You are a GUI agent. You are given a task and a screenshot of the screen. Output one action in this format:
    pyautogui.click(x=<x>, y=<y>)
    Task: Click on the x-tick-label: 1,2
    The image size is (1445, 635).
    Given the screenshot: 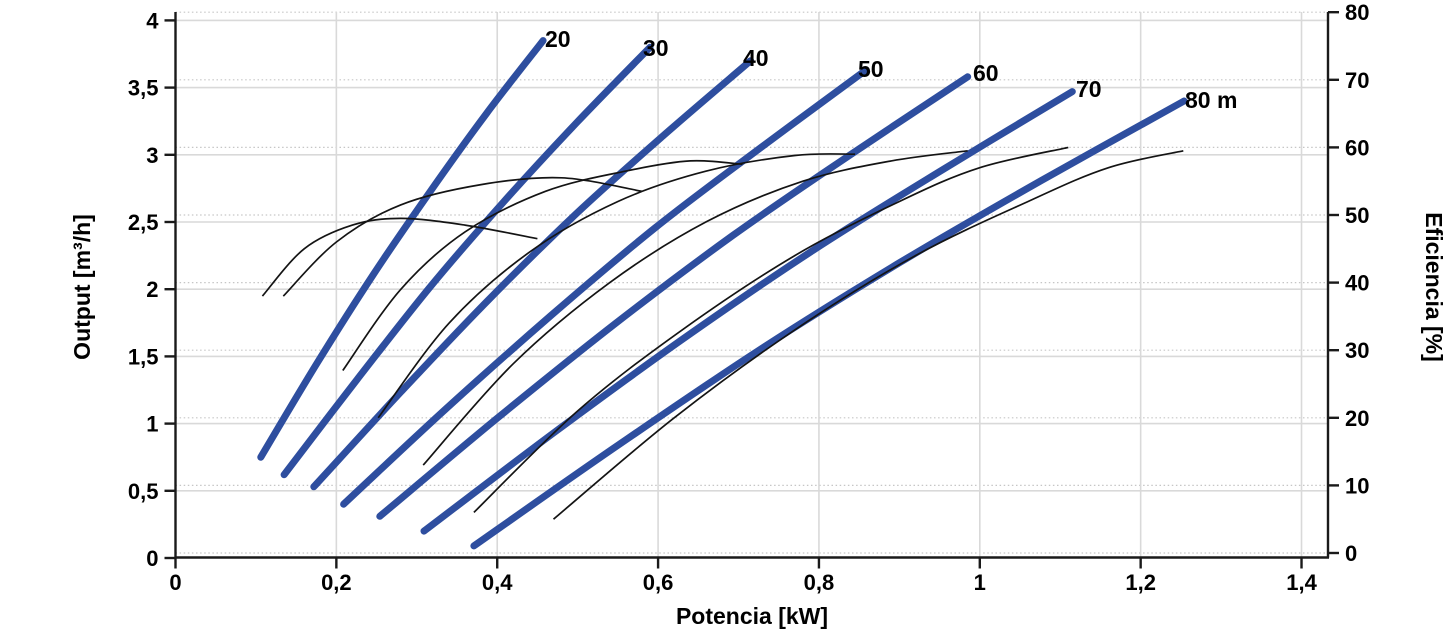 What is the action you would take?
    pyautogui.click(x=1140, y=582)
    